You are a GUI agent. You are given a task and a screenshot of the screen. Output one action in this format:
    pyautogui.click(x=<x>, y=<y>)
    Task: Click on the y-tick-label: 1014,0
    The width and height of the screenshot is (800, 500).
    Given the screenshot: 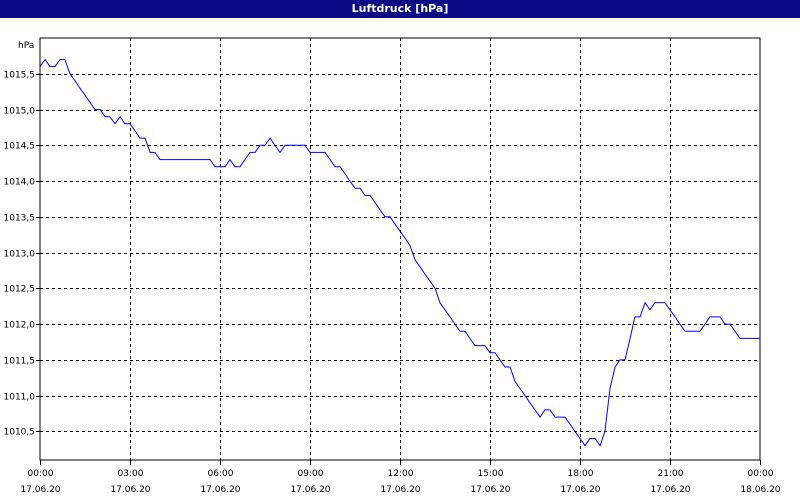 What is the action you would take?
    pyautogui.click(x=20, y=183)
    